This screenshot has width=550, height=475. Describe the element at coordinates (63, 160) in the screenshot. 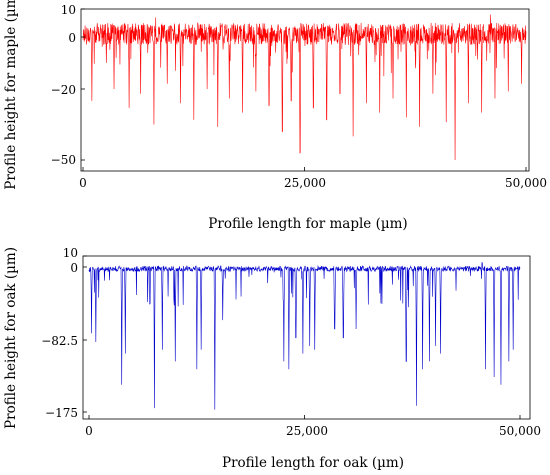

I see `maple-ytick-label: −50` at that location.